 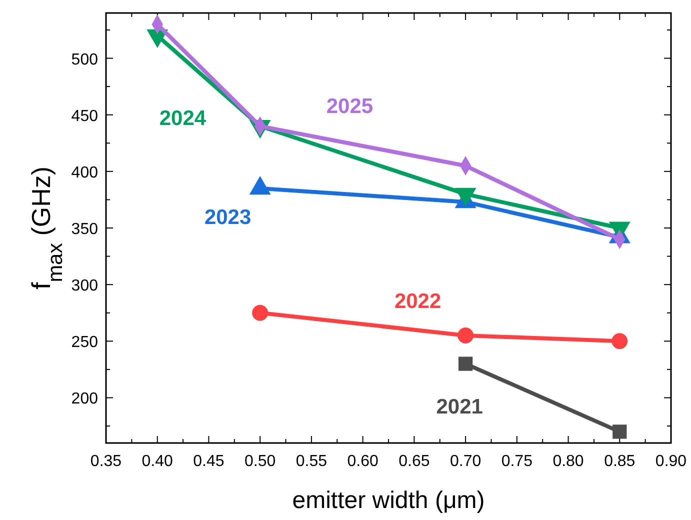 What do you see at coordinates (208, 461) in the screenshot?
I see `x-tick-label: 0.45` at bounding box center [208, 461].